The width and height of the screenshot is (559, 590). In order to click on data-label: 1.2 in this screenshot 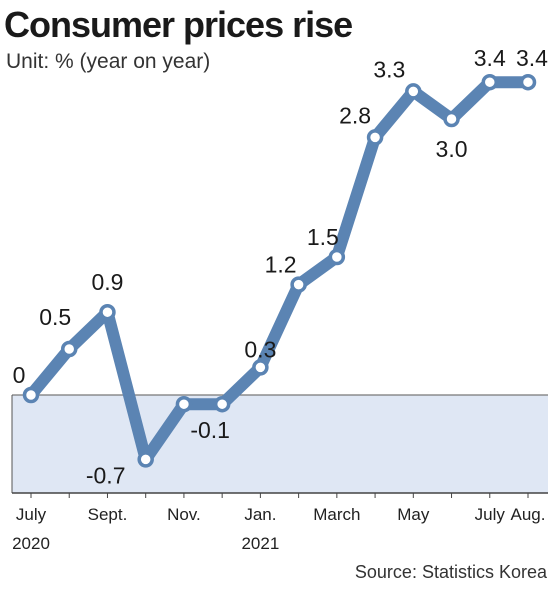, I will do `click(281, 265)`.